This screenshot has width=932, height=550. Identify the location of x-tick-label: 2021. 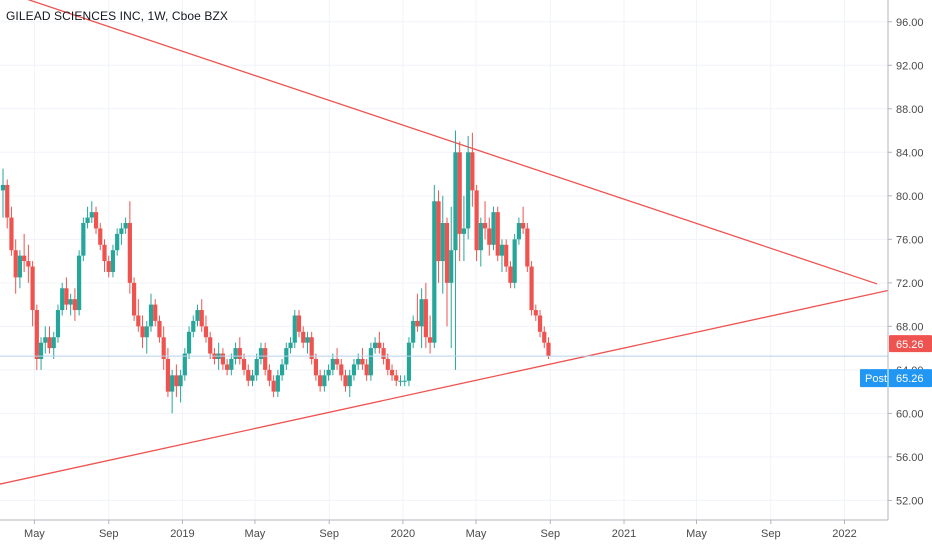
(624, 534).